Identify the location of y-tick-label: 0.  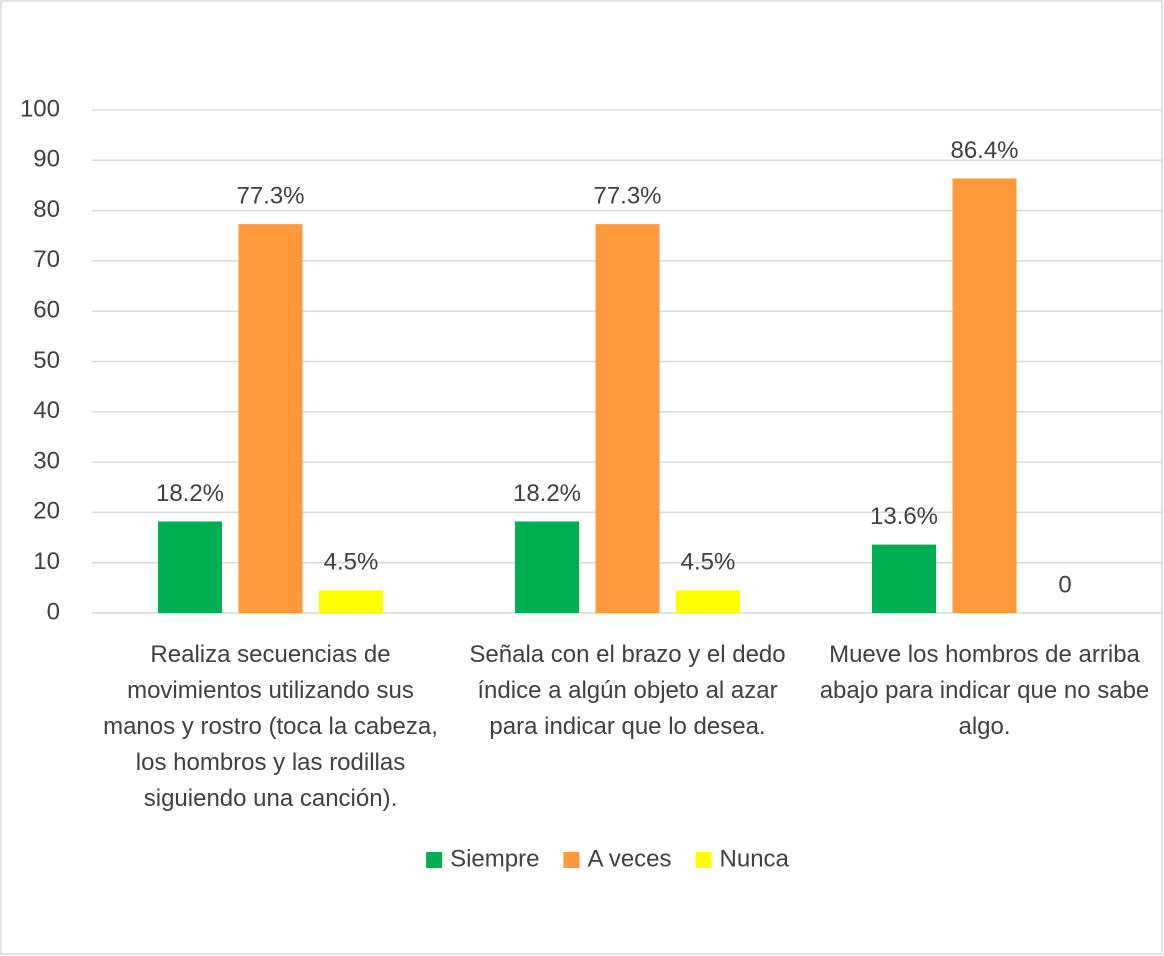
(53, 611).